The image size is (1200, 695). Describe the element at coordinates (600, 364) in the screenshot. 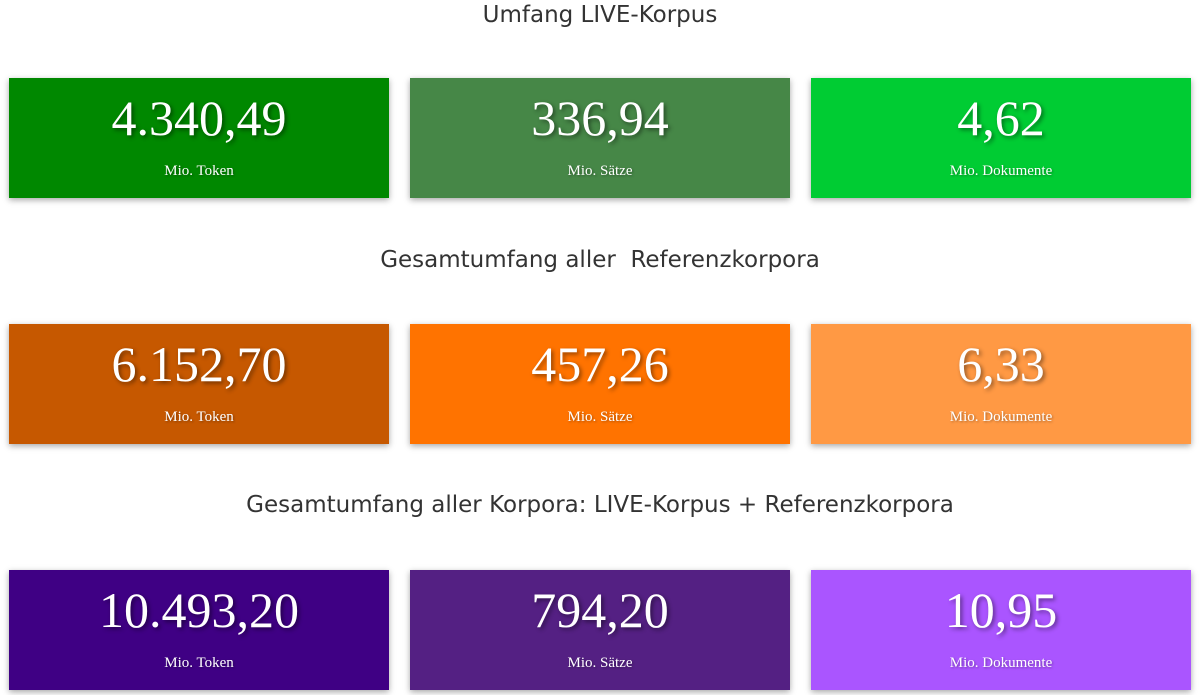

I see `stat-value: 457,26` at that location.